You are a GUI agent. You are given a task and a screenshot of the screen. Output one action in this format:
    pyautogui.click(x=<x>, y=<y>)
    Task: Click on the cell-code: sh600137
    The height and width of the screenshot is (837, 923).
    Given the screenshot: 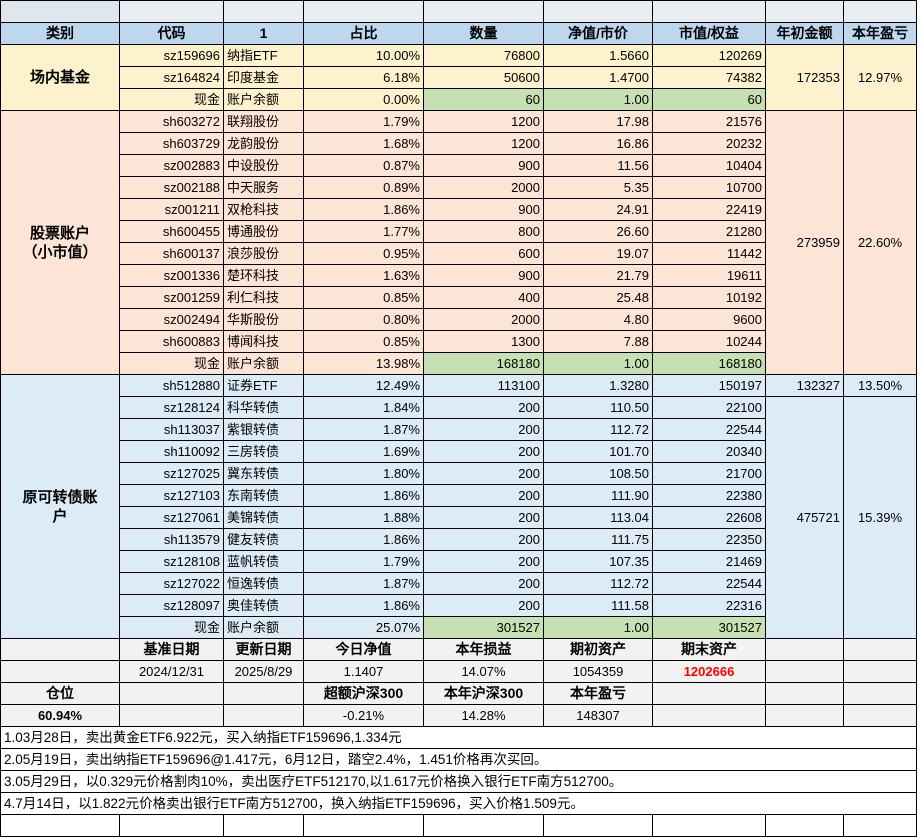 What is the action you would take?
    pyautogui.click(x=171, y=253)
    